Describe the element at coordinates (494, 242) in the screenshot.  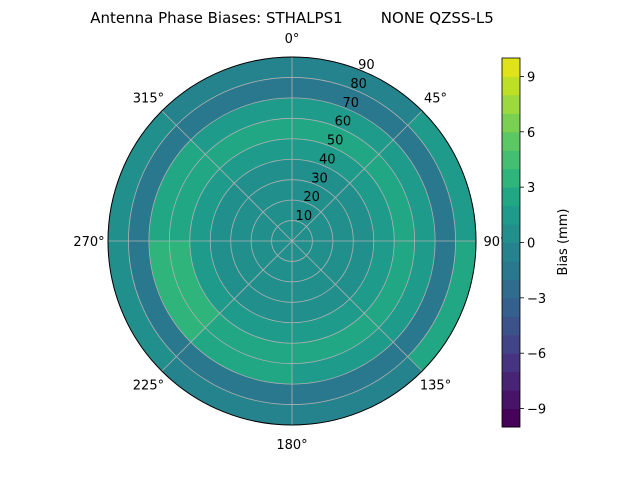
I see `theta-tick-label: 90°` at that location.